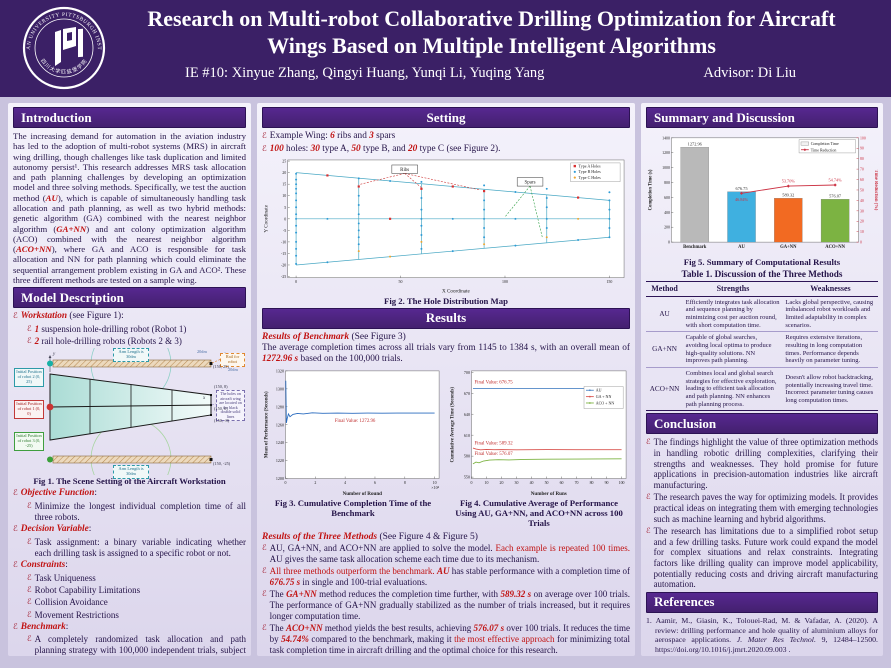 The width and height of the screenshot is (891, 668). What do you see at coordinates (742, 199) in the screenshot?
I see `svg-text: 46.84%` at bounding box center [742, 199].